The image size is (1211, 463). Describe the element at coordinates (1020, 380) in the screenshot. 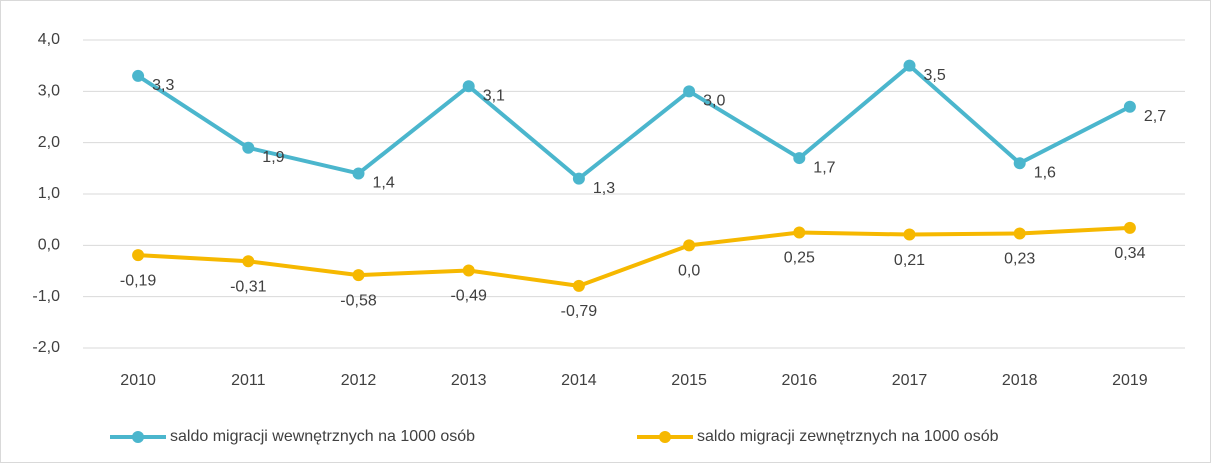

I see `x-tick-label: 2018` at that location.